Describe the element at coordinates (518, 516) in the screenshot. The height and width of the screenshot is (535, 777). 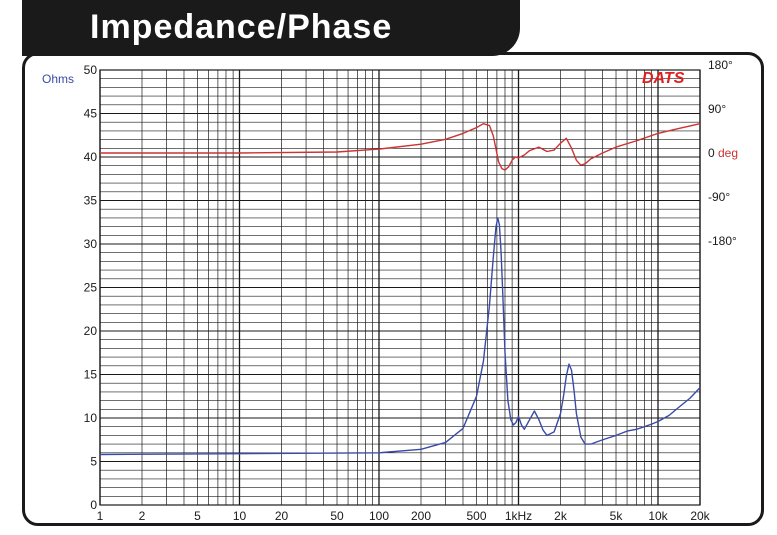
I see `x-tick-label: 1kHz` at that location.